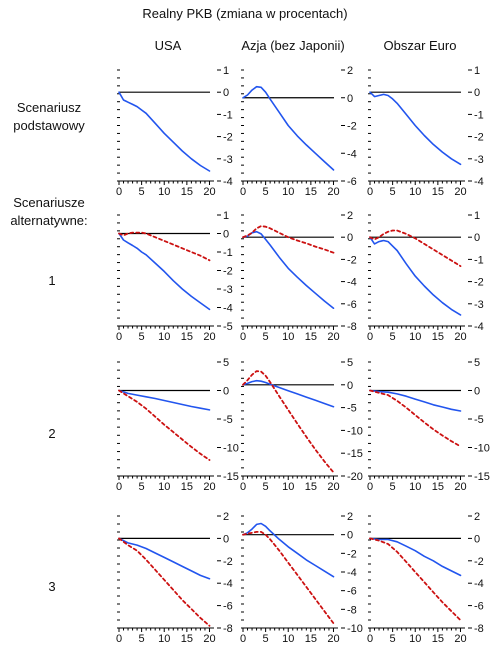  I want to click on row-label-alternative-line-1: Scenariusze, so click(49, 202).